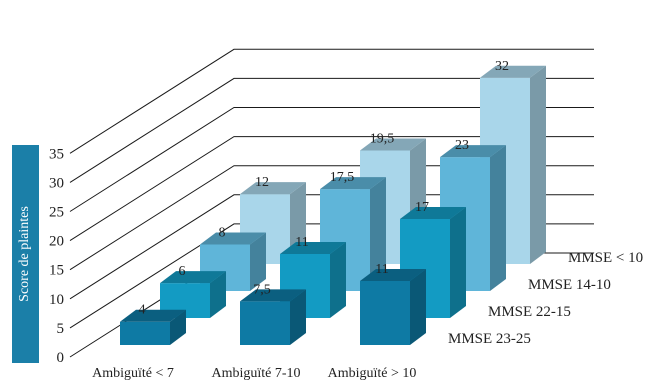  What do you see at coordinates (262, 289) in the screenshot?
I see `data-label: 7,5` at bounding box center [262, 289].